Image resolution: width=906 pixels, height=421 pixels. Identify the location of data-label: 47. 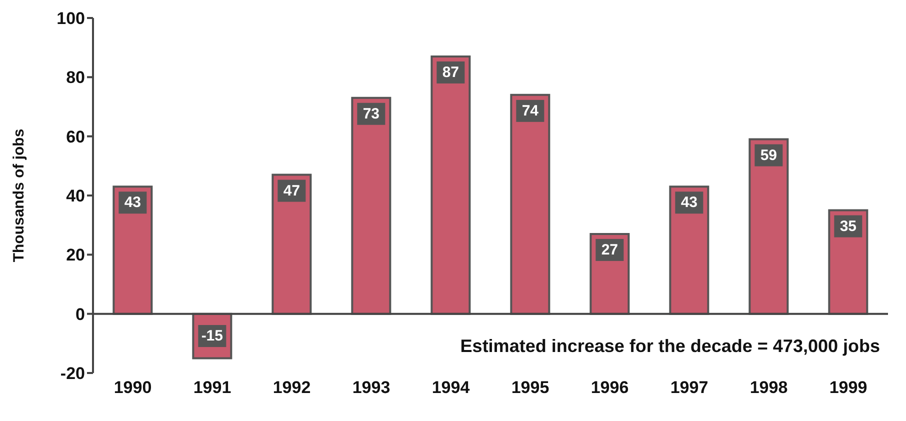
(291, 191).